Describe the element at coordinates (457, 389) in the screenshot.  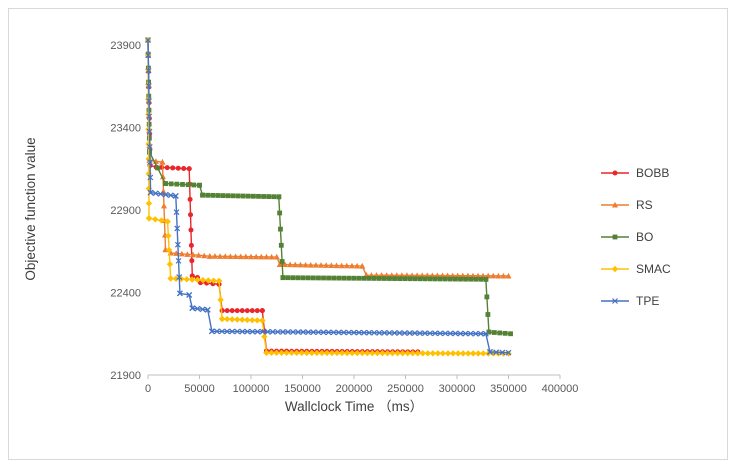
I see `x-tick-label: 300000` at that location.